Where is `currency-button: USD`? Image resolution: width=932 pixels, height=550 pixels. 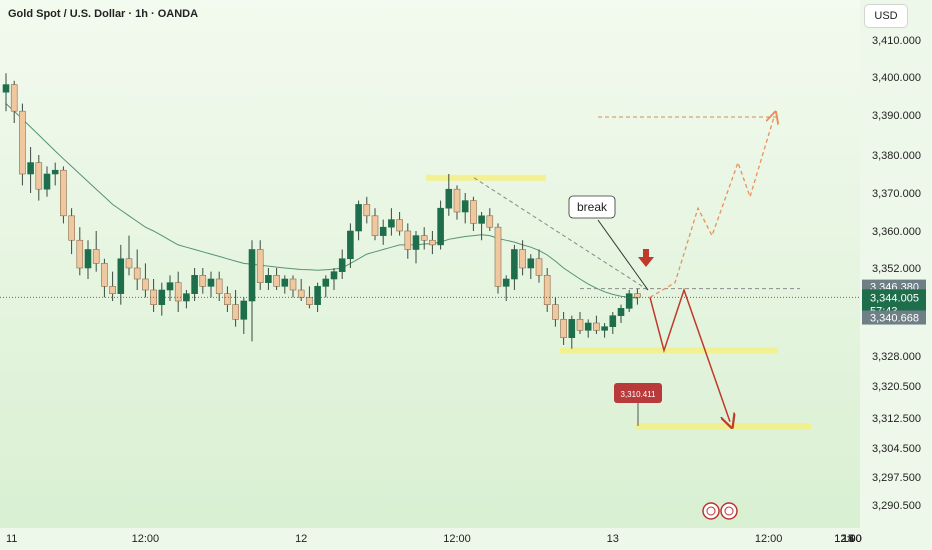
currency-button: USD is located at coordinates (886, 16).